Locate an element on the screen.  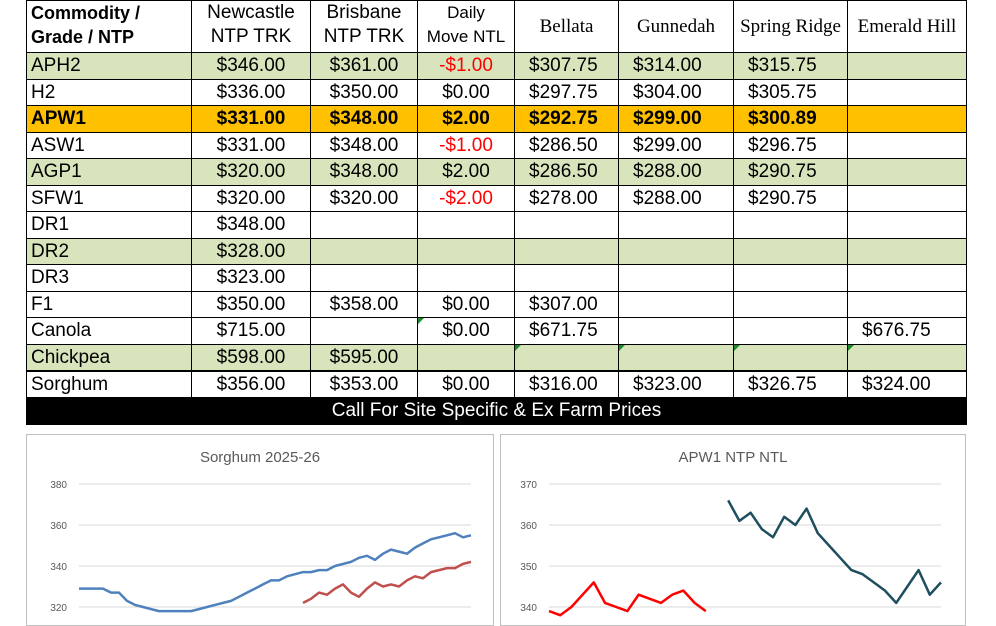
cell-newcastle: $346.00 is located at coordinates (251, 66).